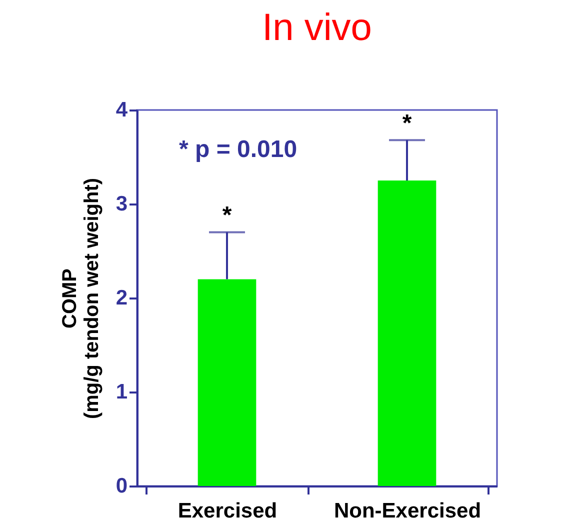  Describe the element at coordinates (122, 110) in the screenshot. I see `y-tick-label: 4` at that location.